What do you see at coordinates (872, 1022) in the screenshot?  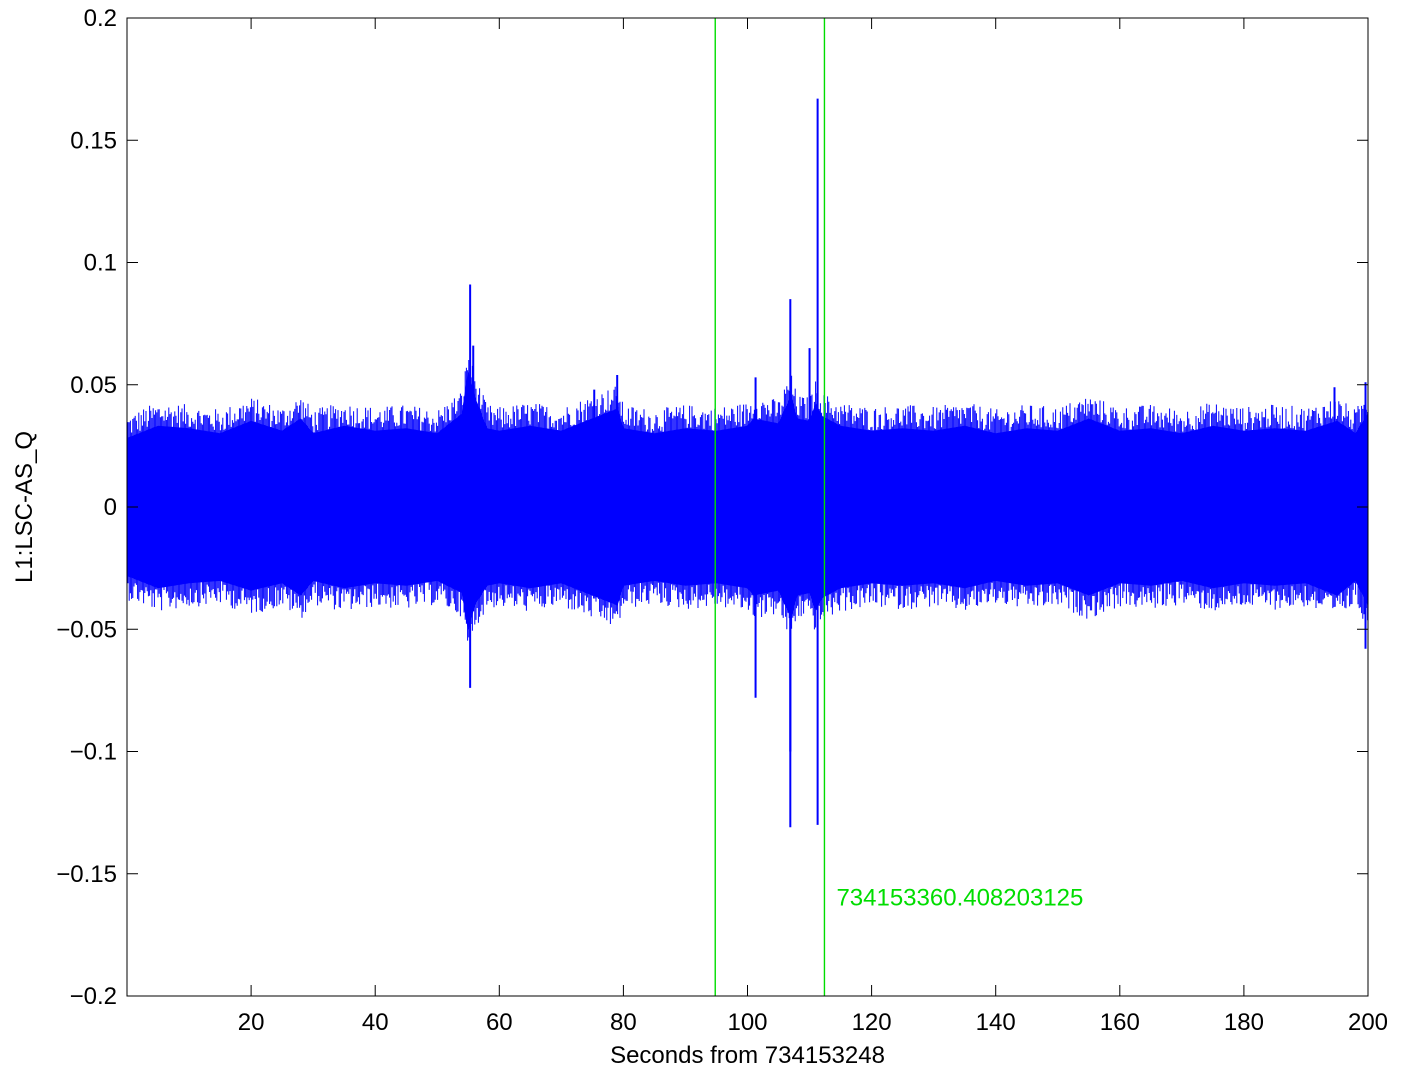 I see `x-tick-label: 120` at bounding box center [872, 1022].